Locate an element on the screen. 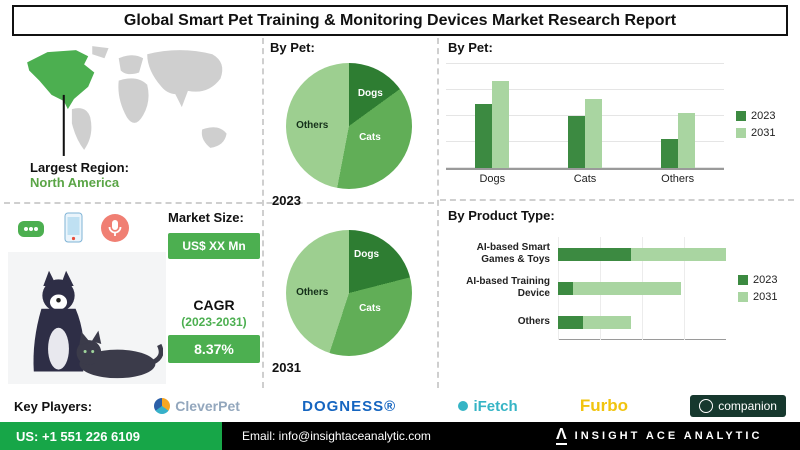  product-category-label: AI-based Training Device is located at coordinates (508, 287).